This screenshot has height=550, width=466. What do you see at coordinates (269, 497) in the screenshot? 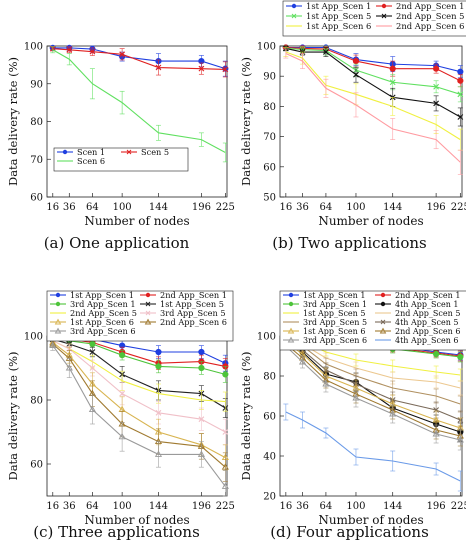
I see `y-tick-label: 20` at bounding box center [269, 497].